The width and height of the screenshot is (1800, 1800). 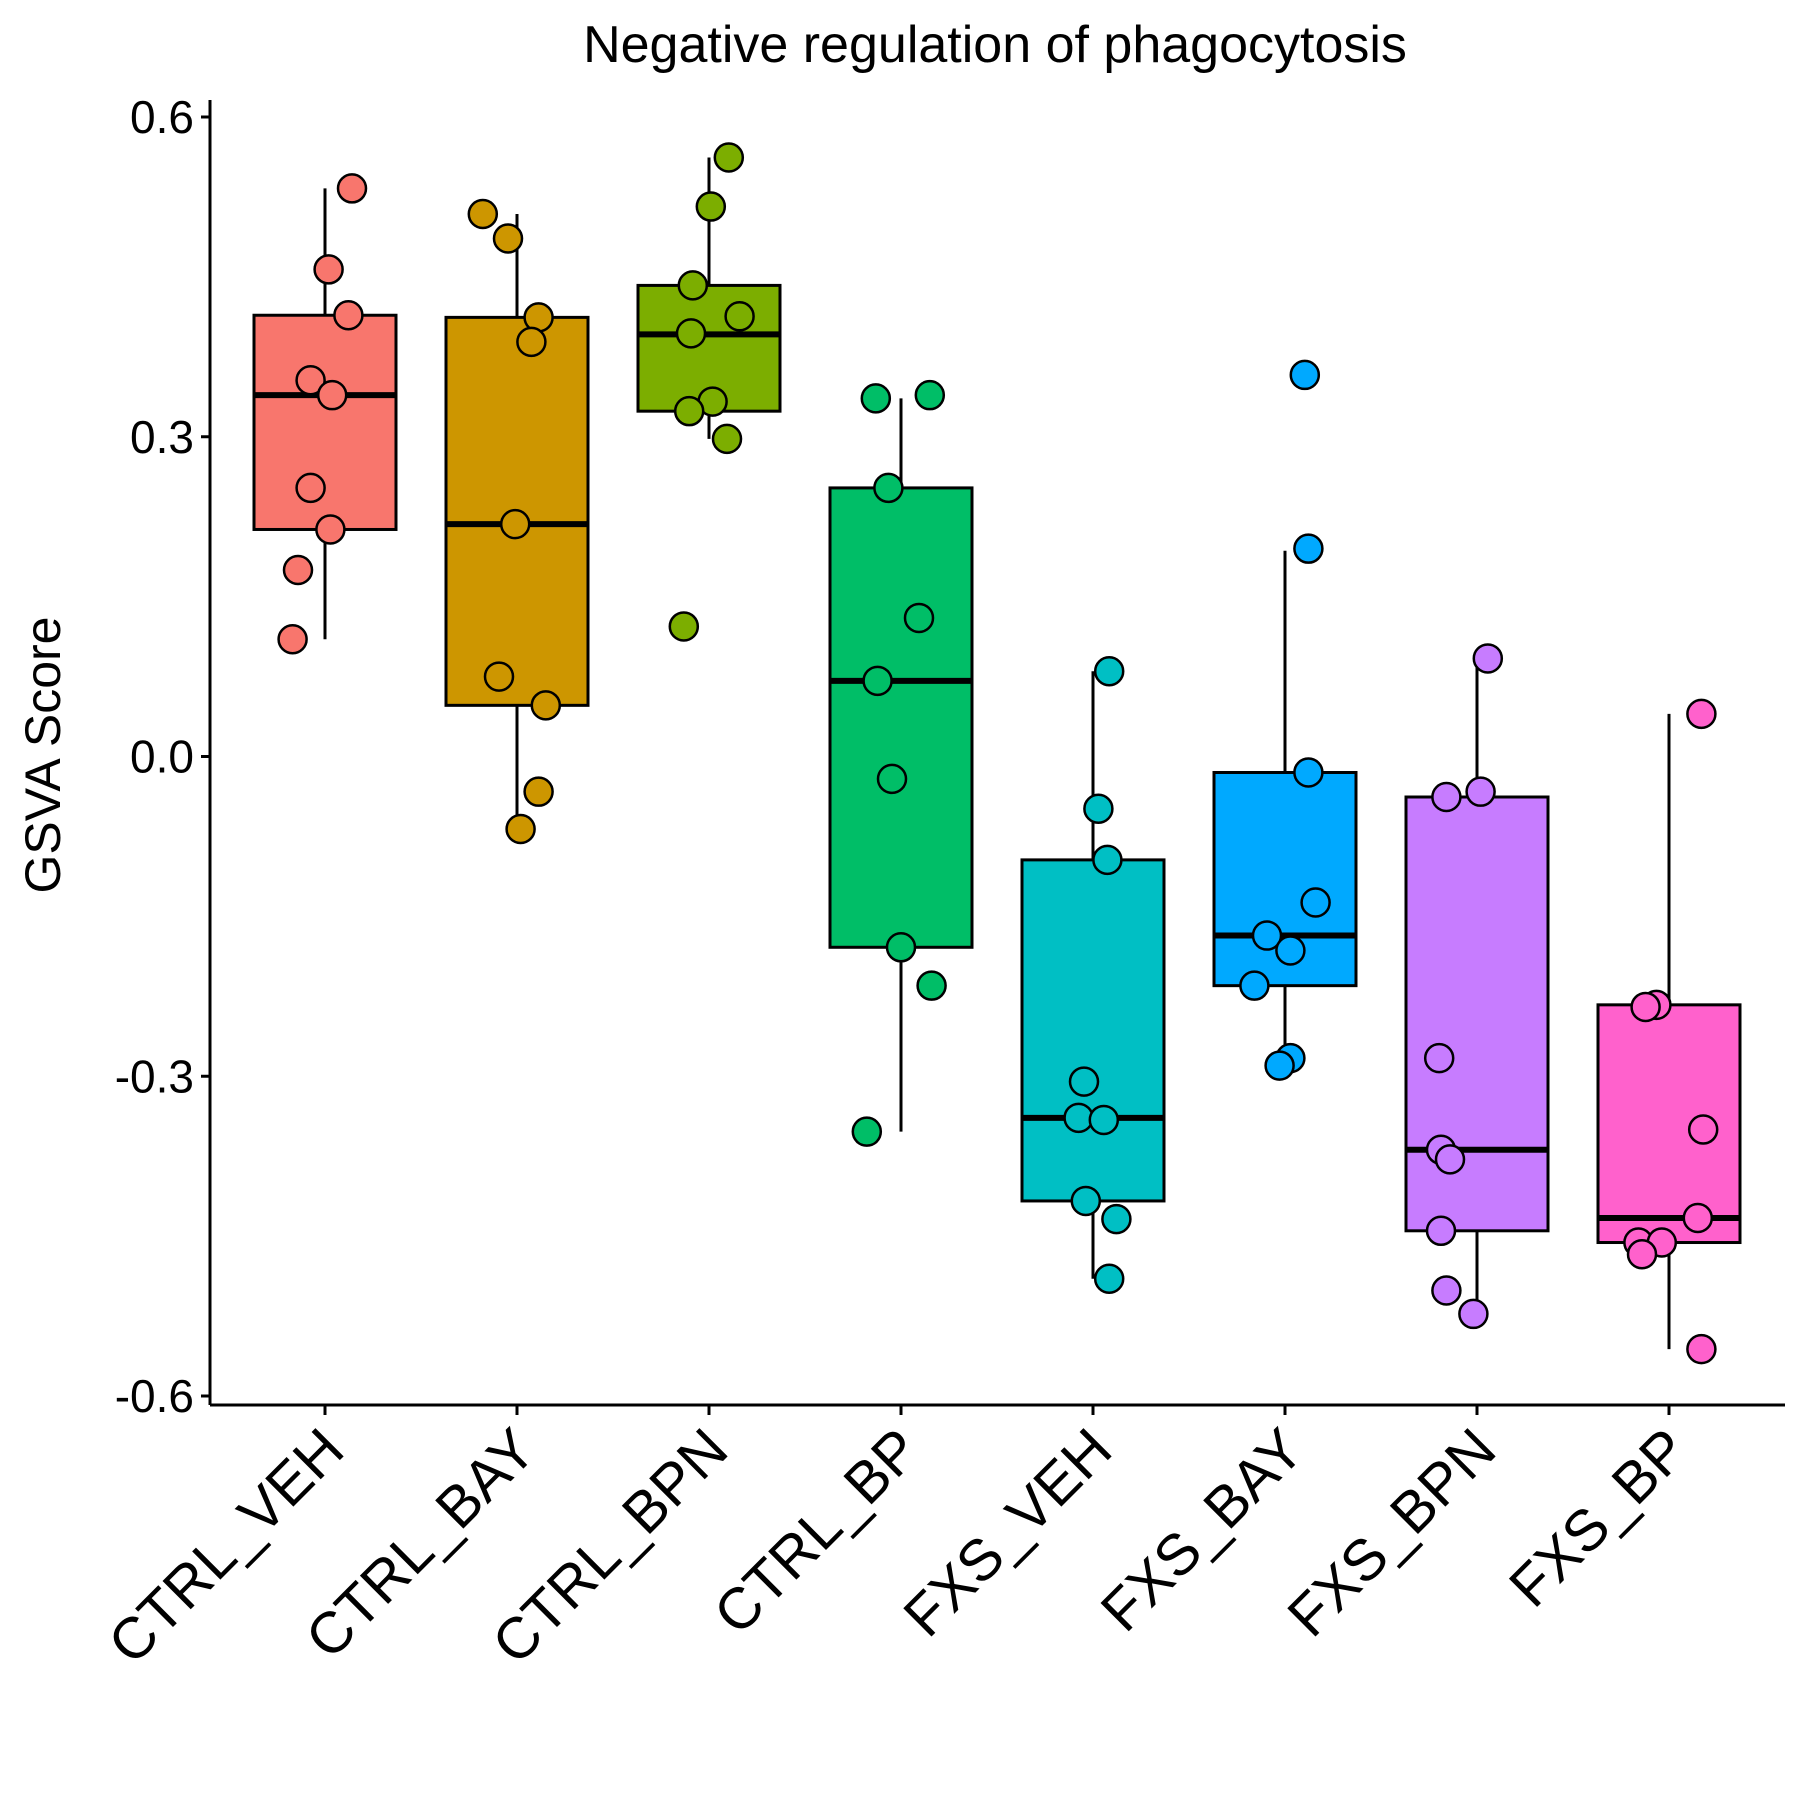 What do you see at coordinates (995, 45) in the screenshot?
I see `chart-title: Negative regulation of phagocytosis` at bounding box center [995, 45].